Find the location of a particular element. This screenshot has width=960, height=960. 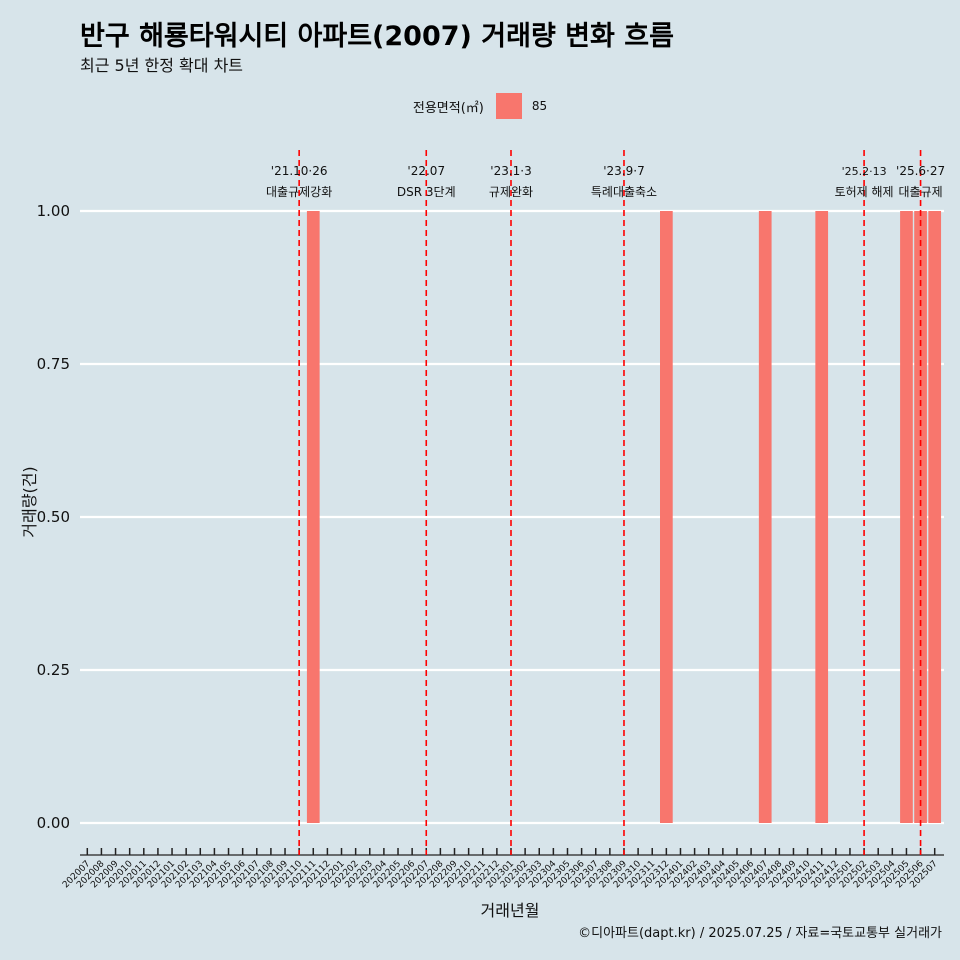

y-tick-label: 0.75 is located at coordinates (53, 364).